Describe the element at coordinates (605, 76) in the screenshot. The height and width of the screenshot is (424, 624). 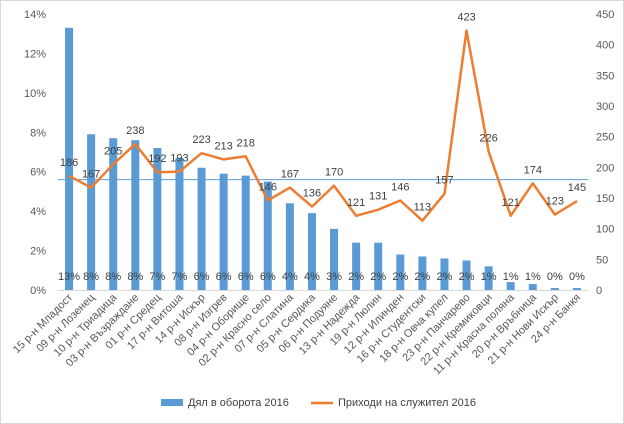
I see `right-axis-tick-label: 350` at that location.